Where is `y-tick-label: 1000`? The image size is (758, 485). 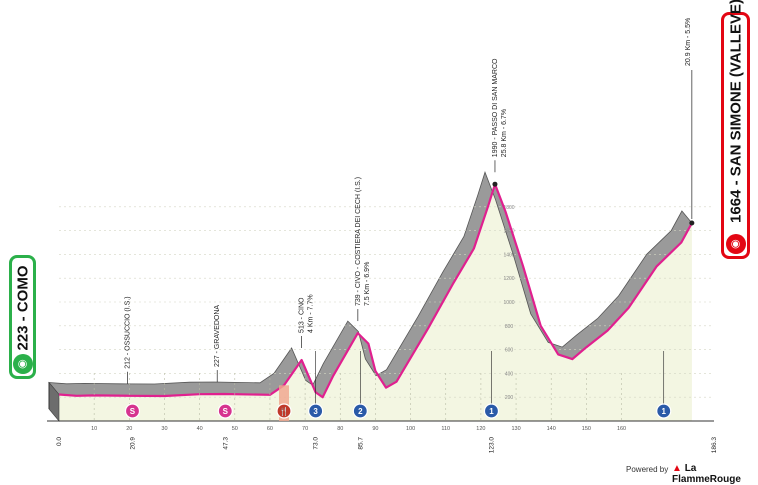 y-tick-label: 1000 is located at coordinates (508, 303).